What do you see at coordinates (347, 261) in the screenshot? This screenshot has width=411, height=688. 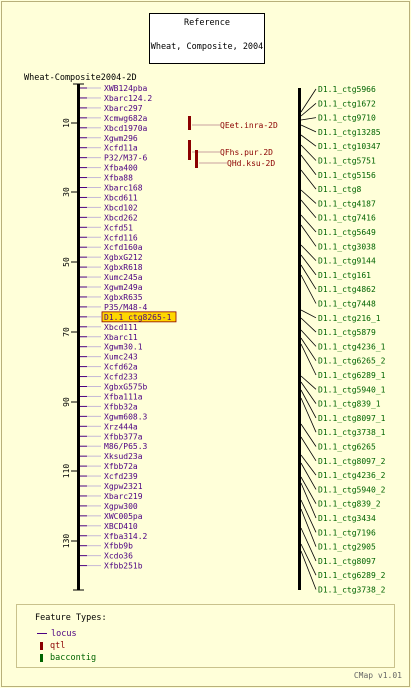 I see `contig-label: D1.1_ctg9144` at bounding box center [347, 261].